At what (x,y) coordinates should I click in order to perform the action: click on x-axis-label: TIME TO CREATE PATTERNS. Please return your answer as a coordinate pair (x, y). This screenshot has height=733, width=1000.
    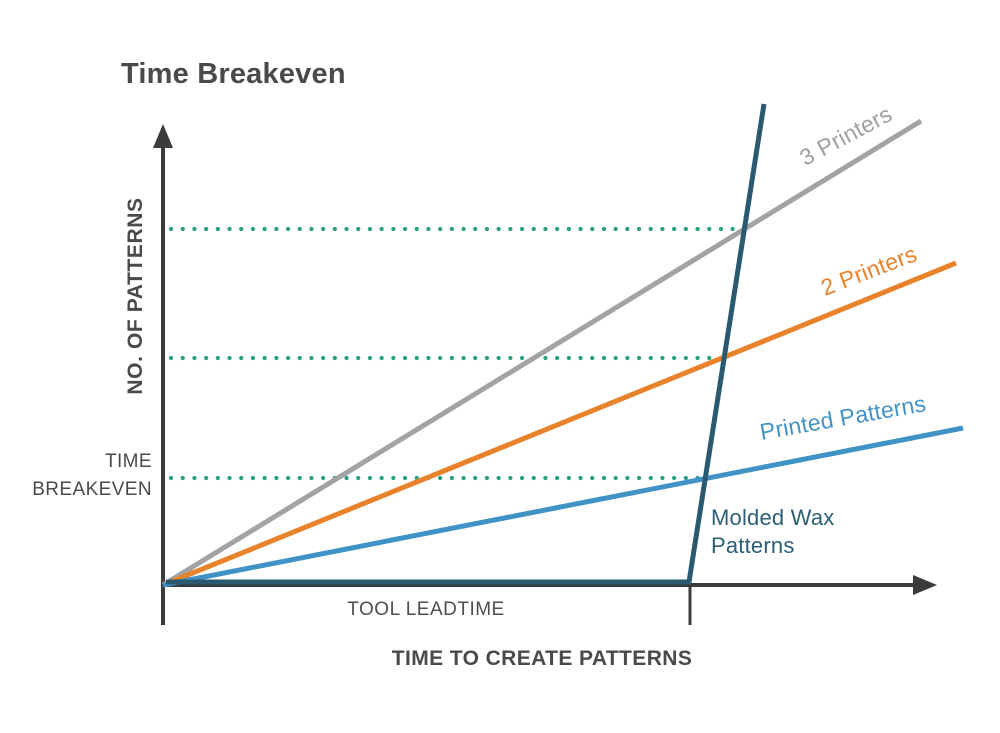
    Looking at the image, I should click on (542, 658).